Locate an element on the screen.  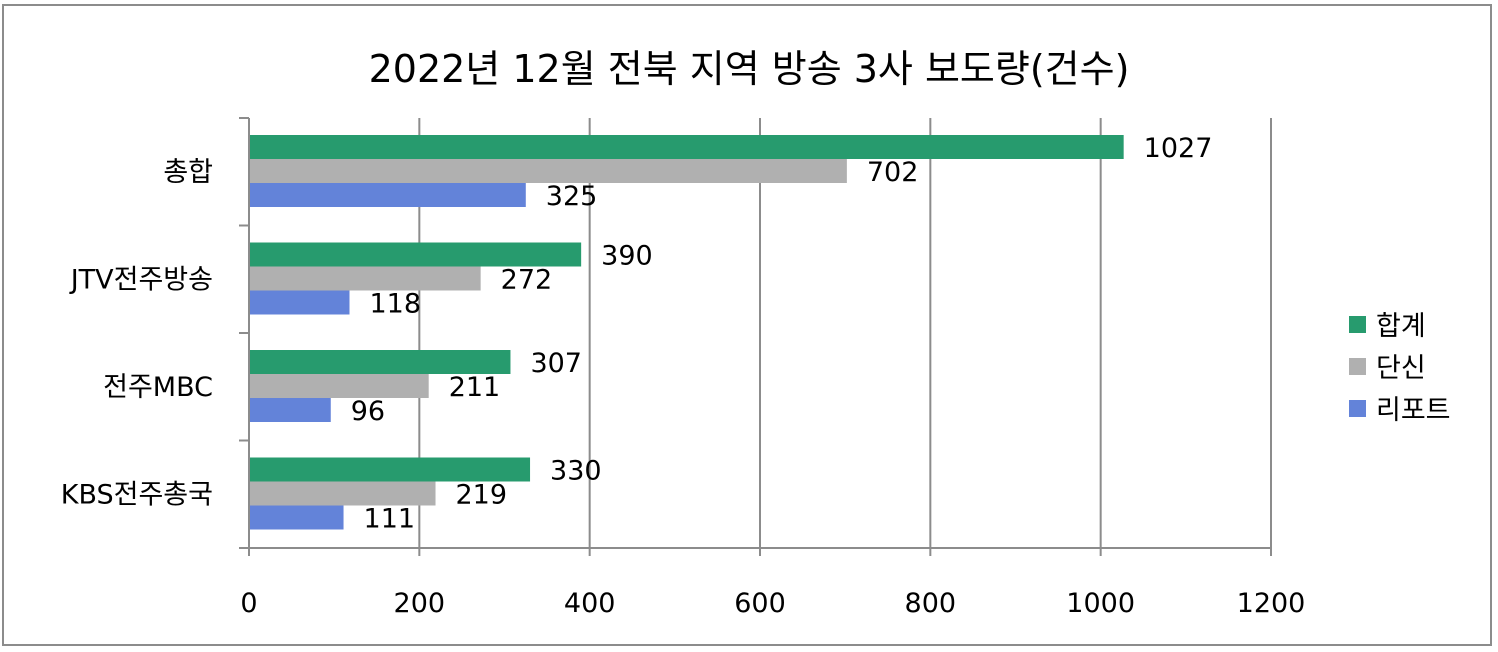
tick-label: 200 is located at coordinates (420, 603).